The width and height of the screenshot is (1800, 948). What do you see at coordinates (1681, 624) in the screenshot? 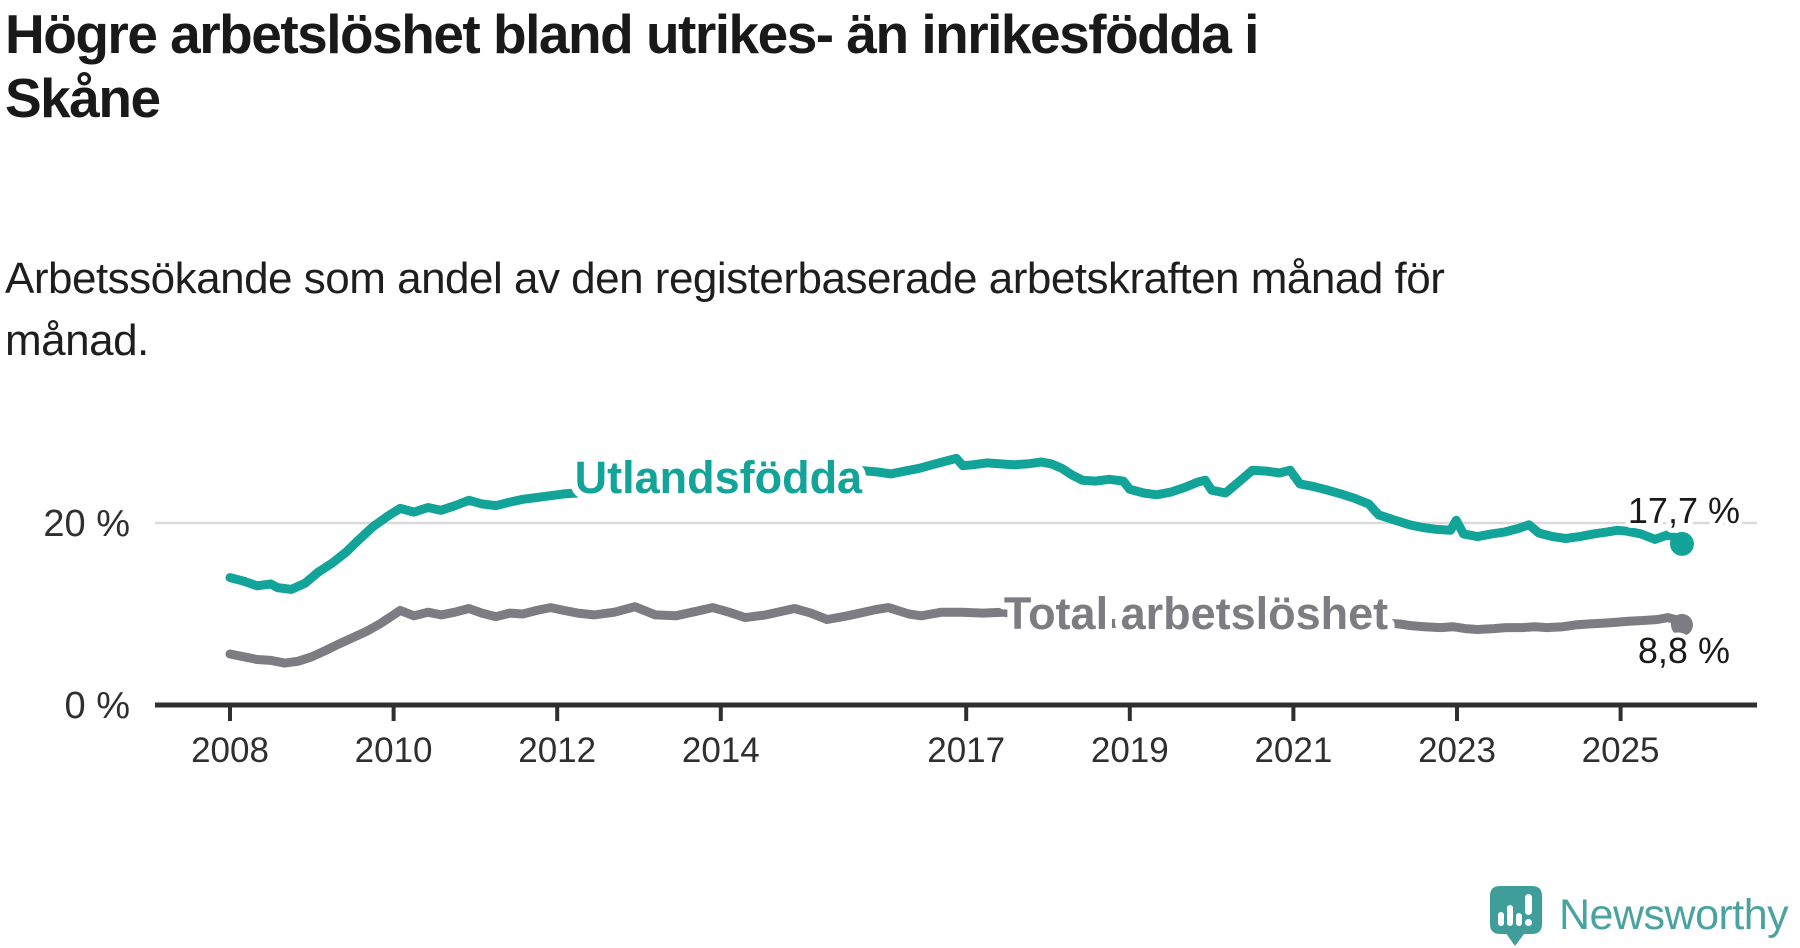
I see `series-endpoint-dot-total` at bounding box center [1681, 624].